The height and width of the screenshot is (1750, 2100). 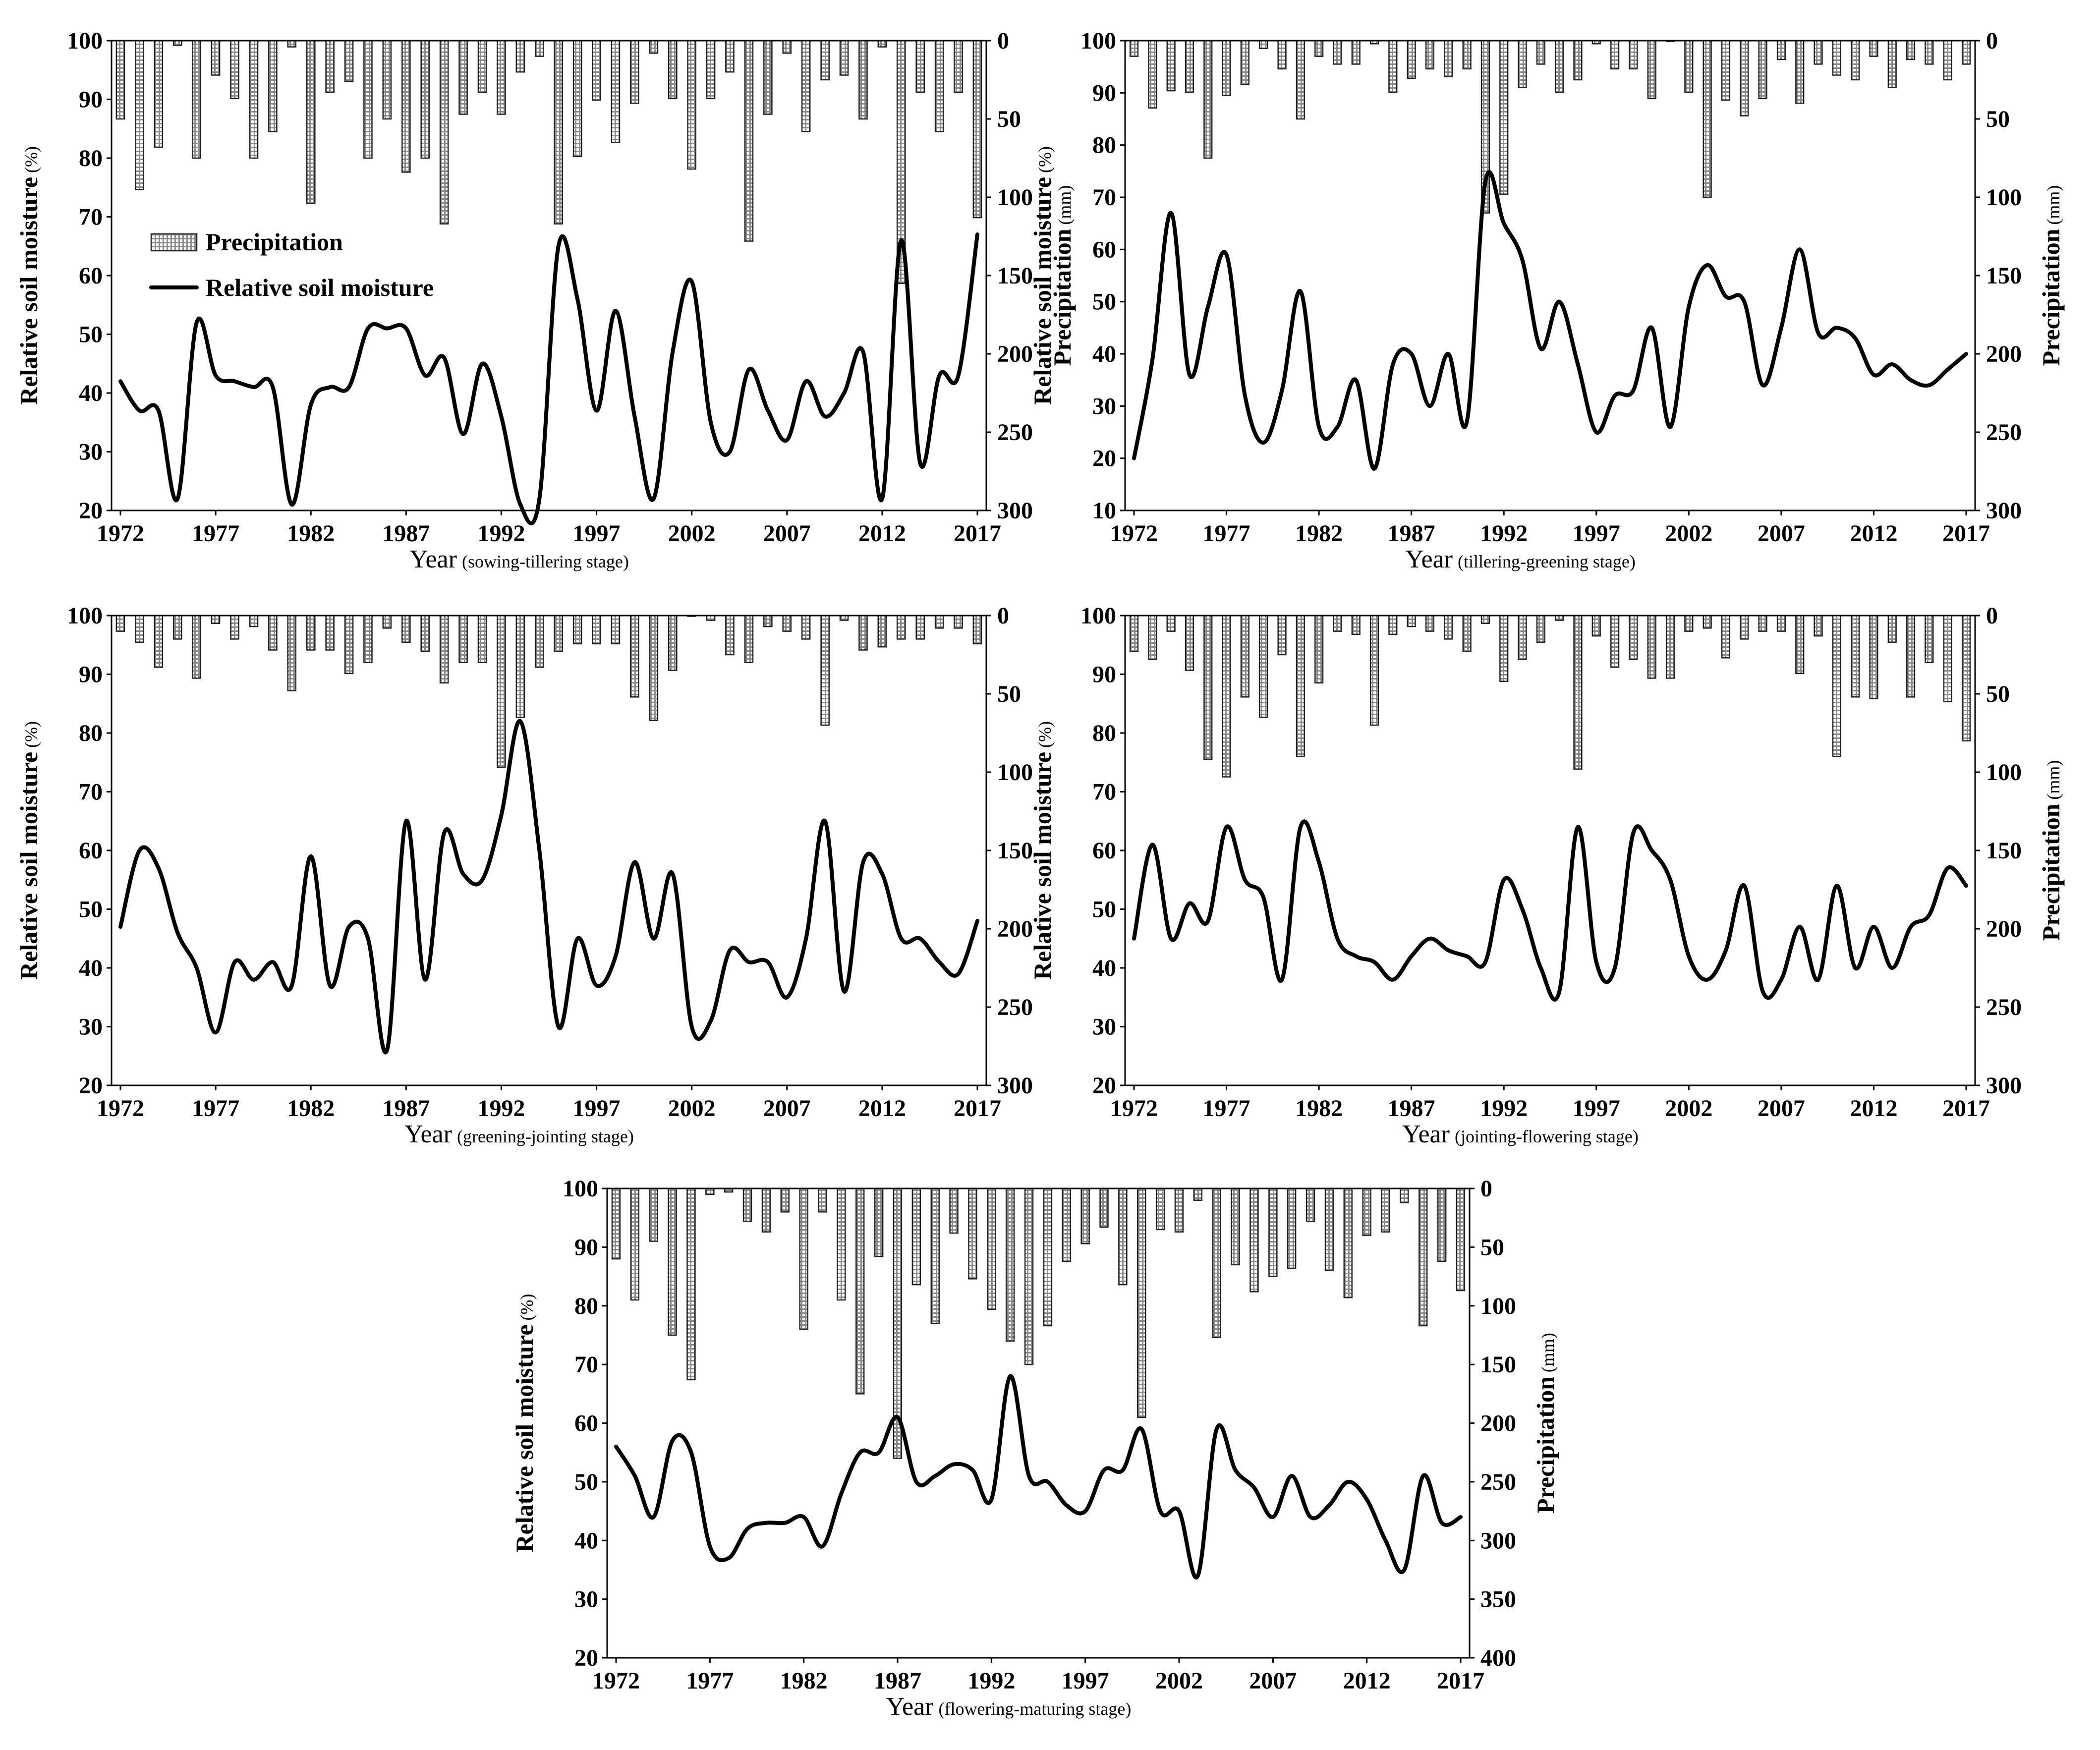 What do you see at coordinates (1226, 1108) in the screenshot?
I see `x-tick-label: 1977` at bounding box center [1226, 1108].